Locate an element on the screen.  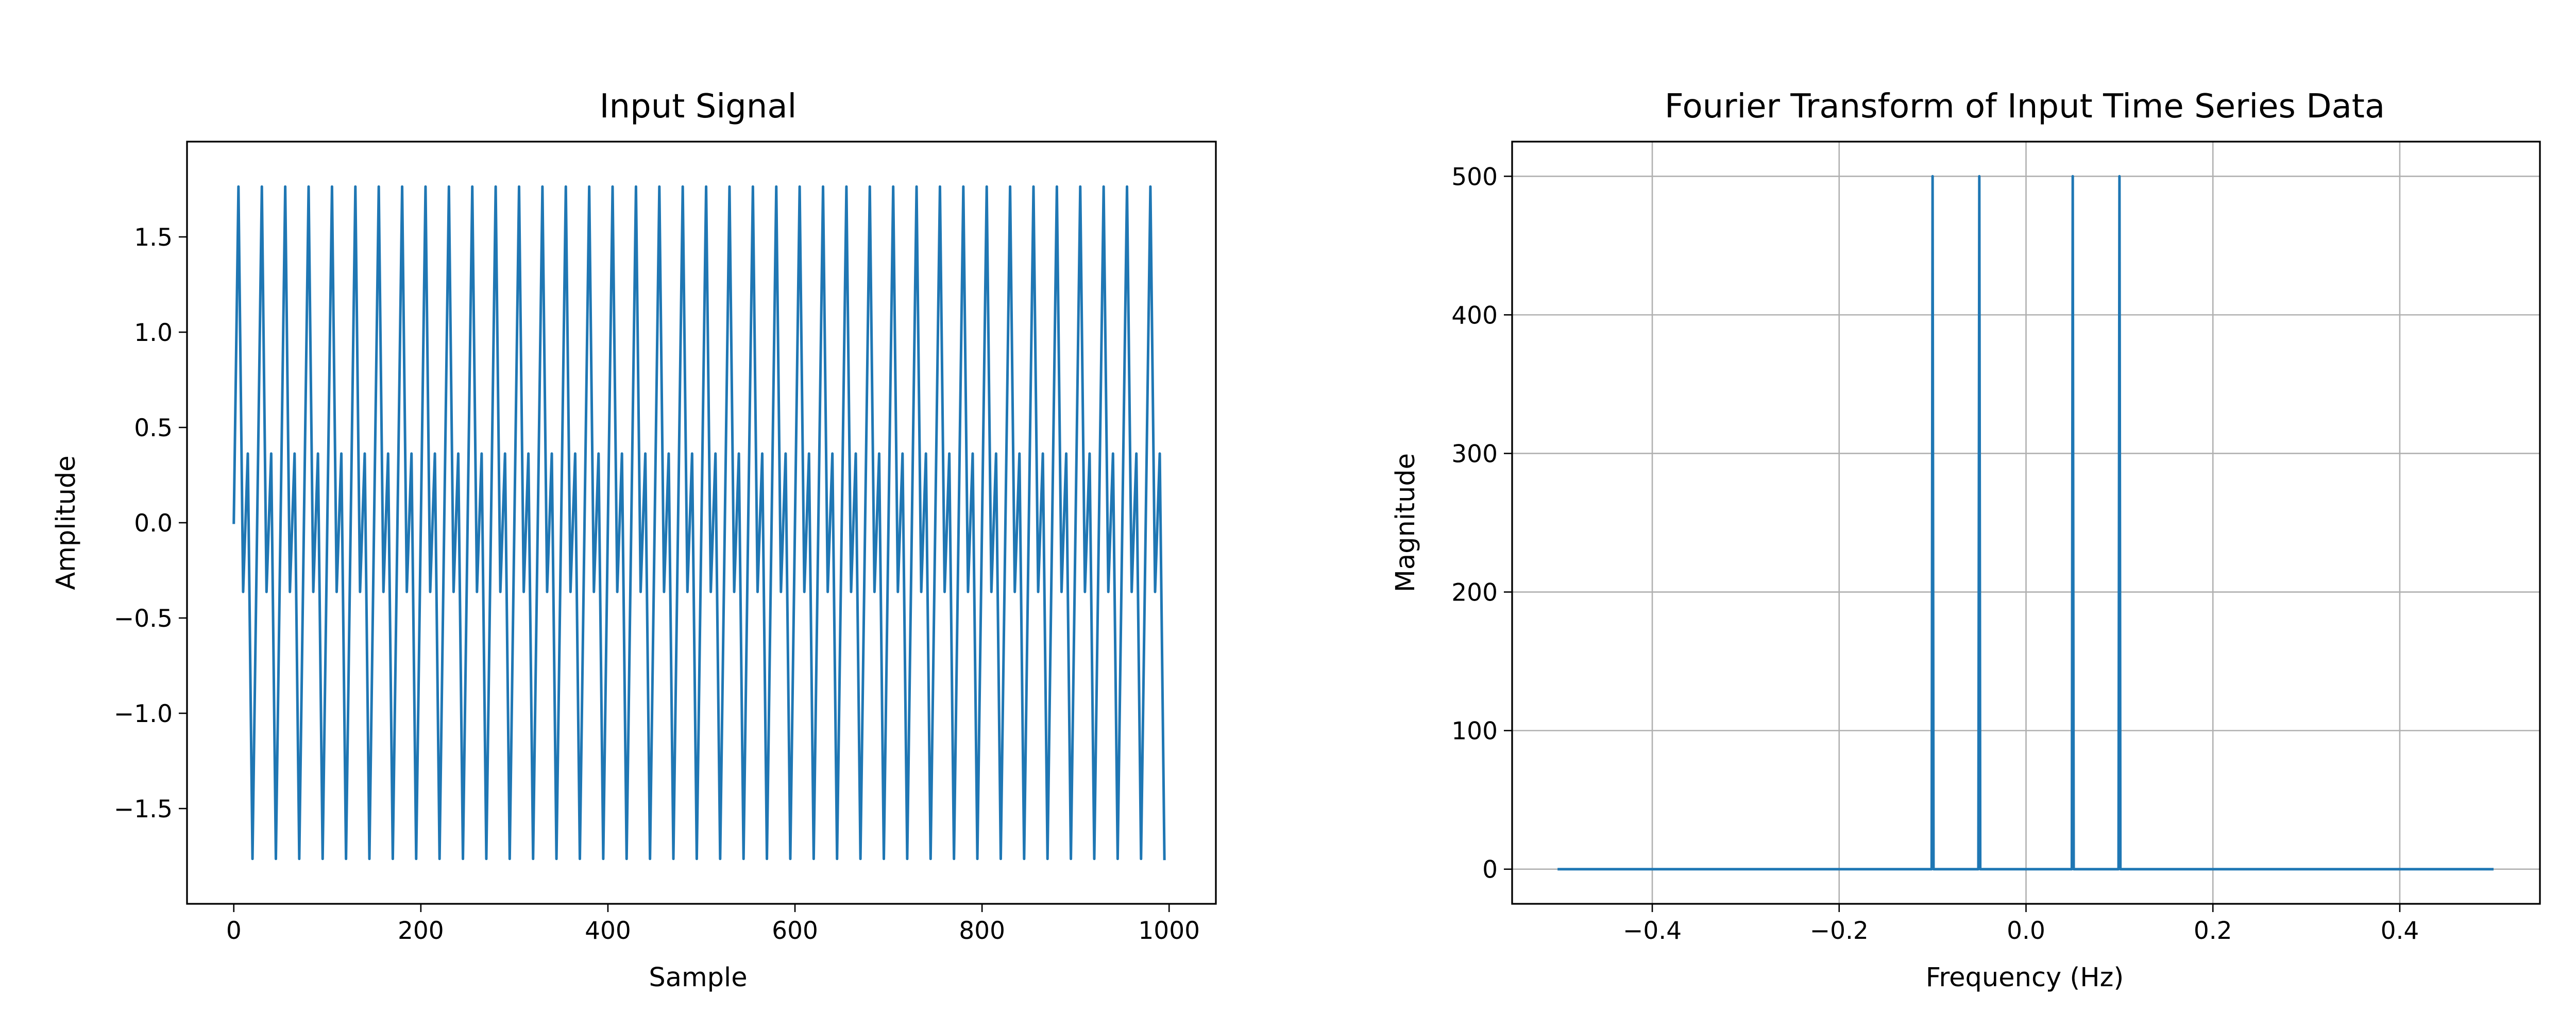
input-signal-y-tick-label: 1.5 is located at coordinates (153, 238).